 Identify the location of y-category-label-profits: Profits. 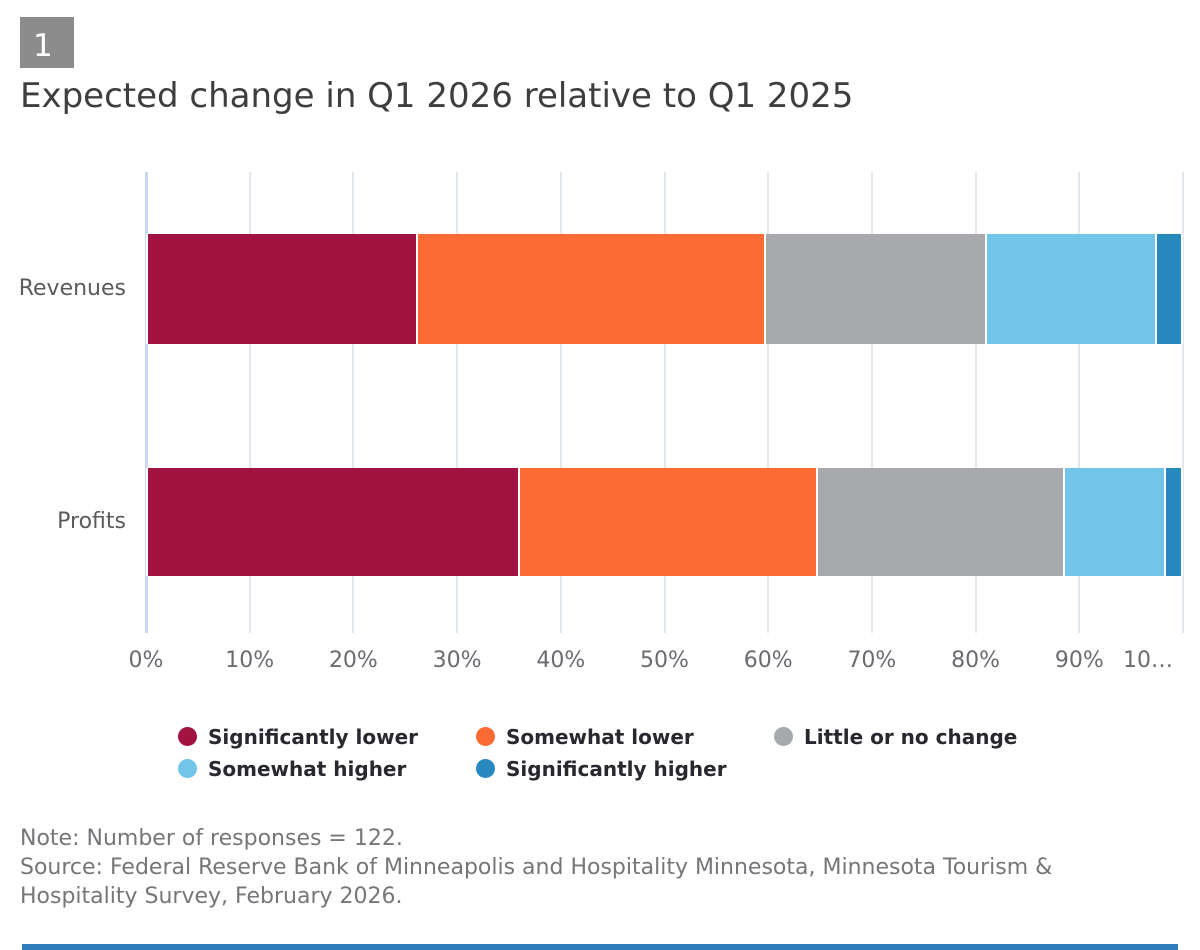
(91, 521).